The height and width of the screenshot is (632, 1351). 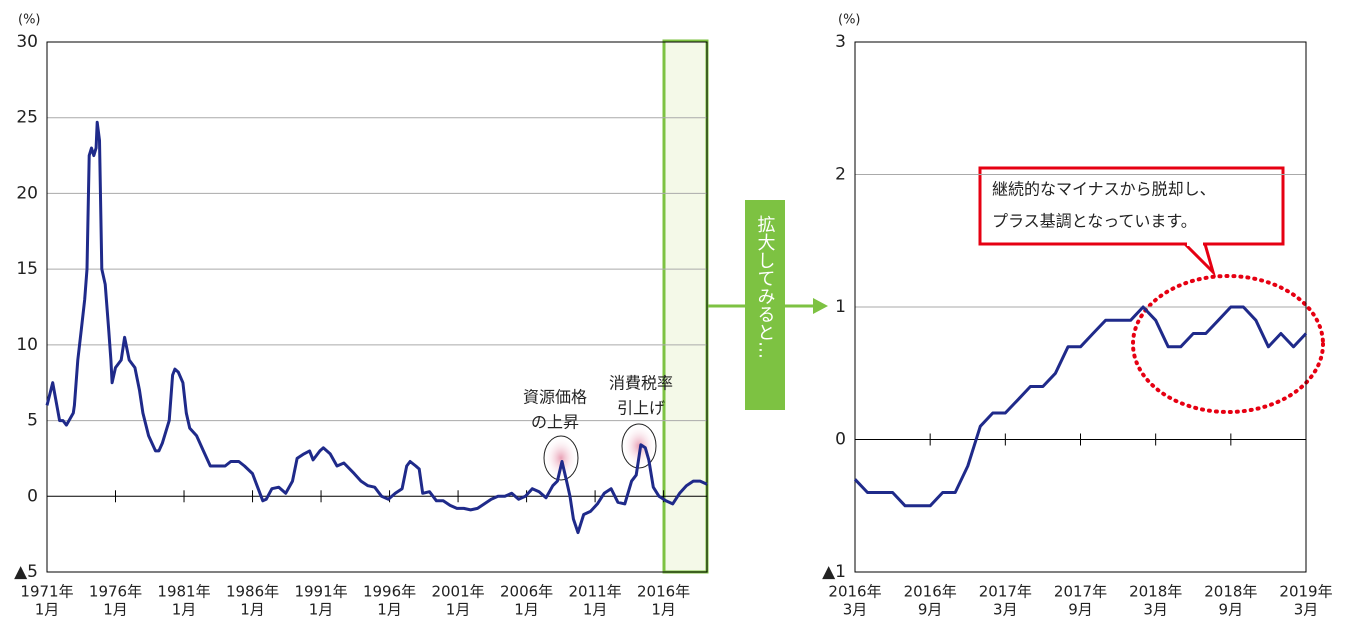 I want to click on x-tick-label: 2011年, so click(x=595, y=592).